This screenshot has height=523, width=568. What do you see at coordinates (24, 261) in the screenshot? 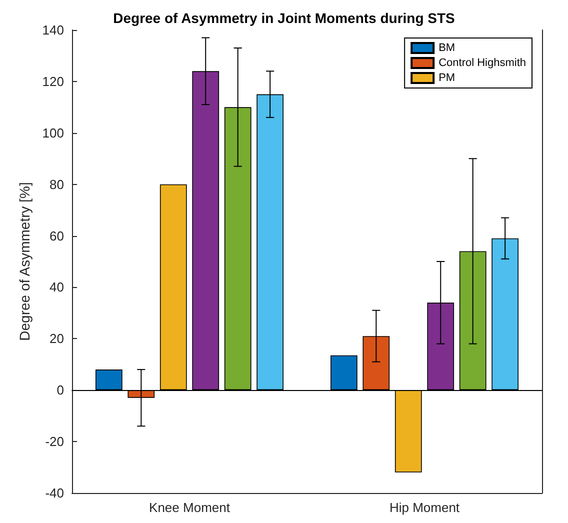
I see `y-axis-title: Degree of Asymmetry [%]` at bounding box center [24, 261].